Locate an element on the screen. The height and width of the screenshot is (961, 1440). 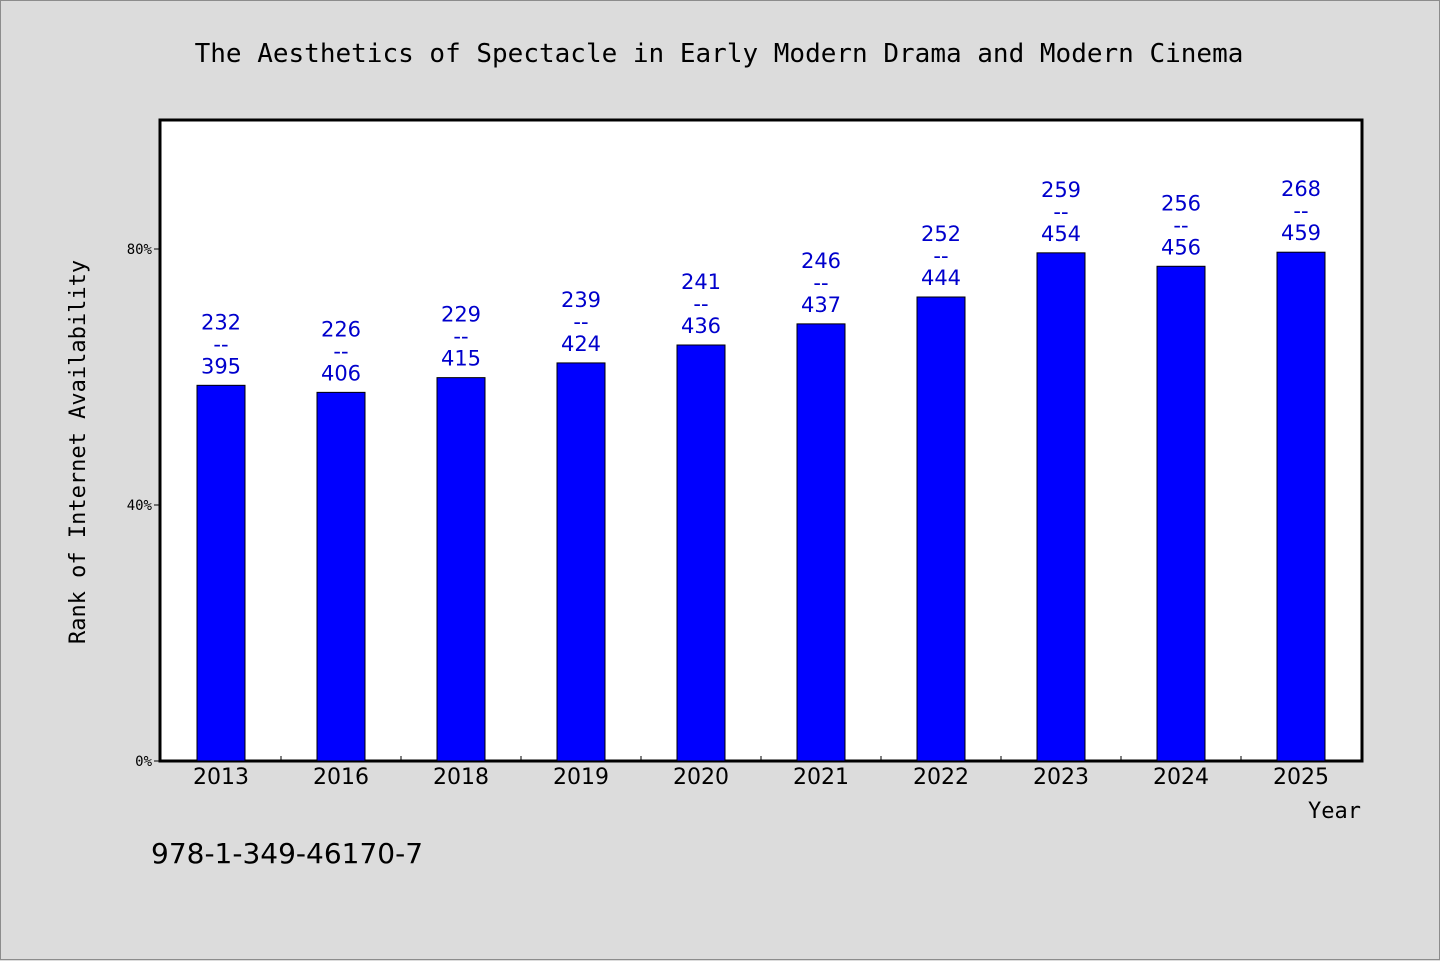
y-axis: 0% 40% 80% is located at coordinates (143, 506).